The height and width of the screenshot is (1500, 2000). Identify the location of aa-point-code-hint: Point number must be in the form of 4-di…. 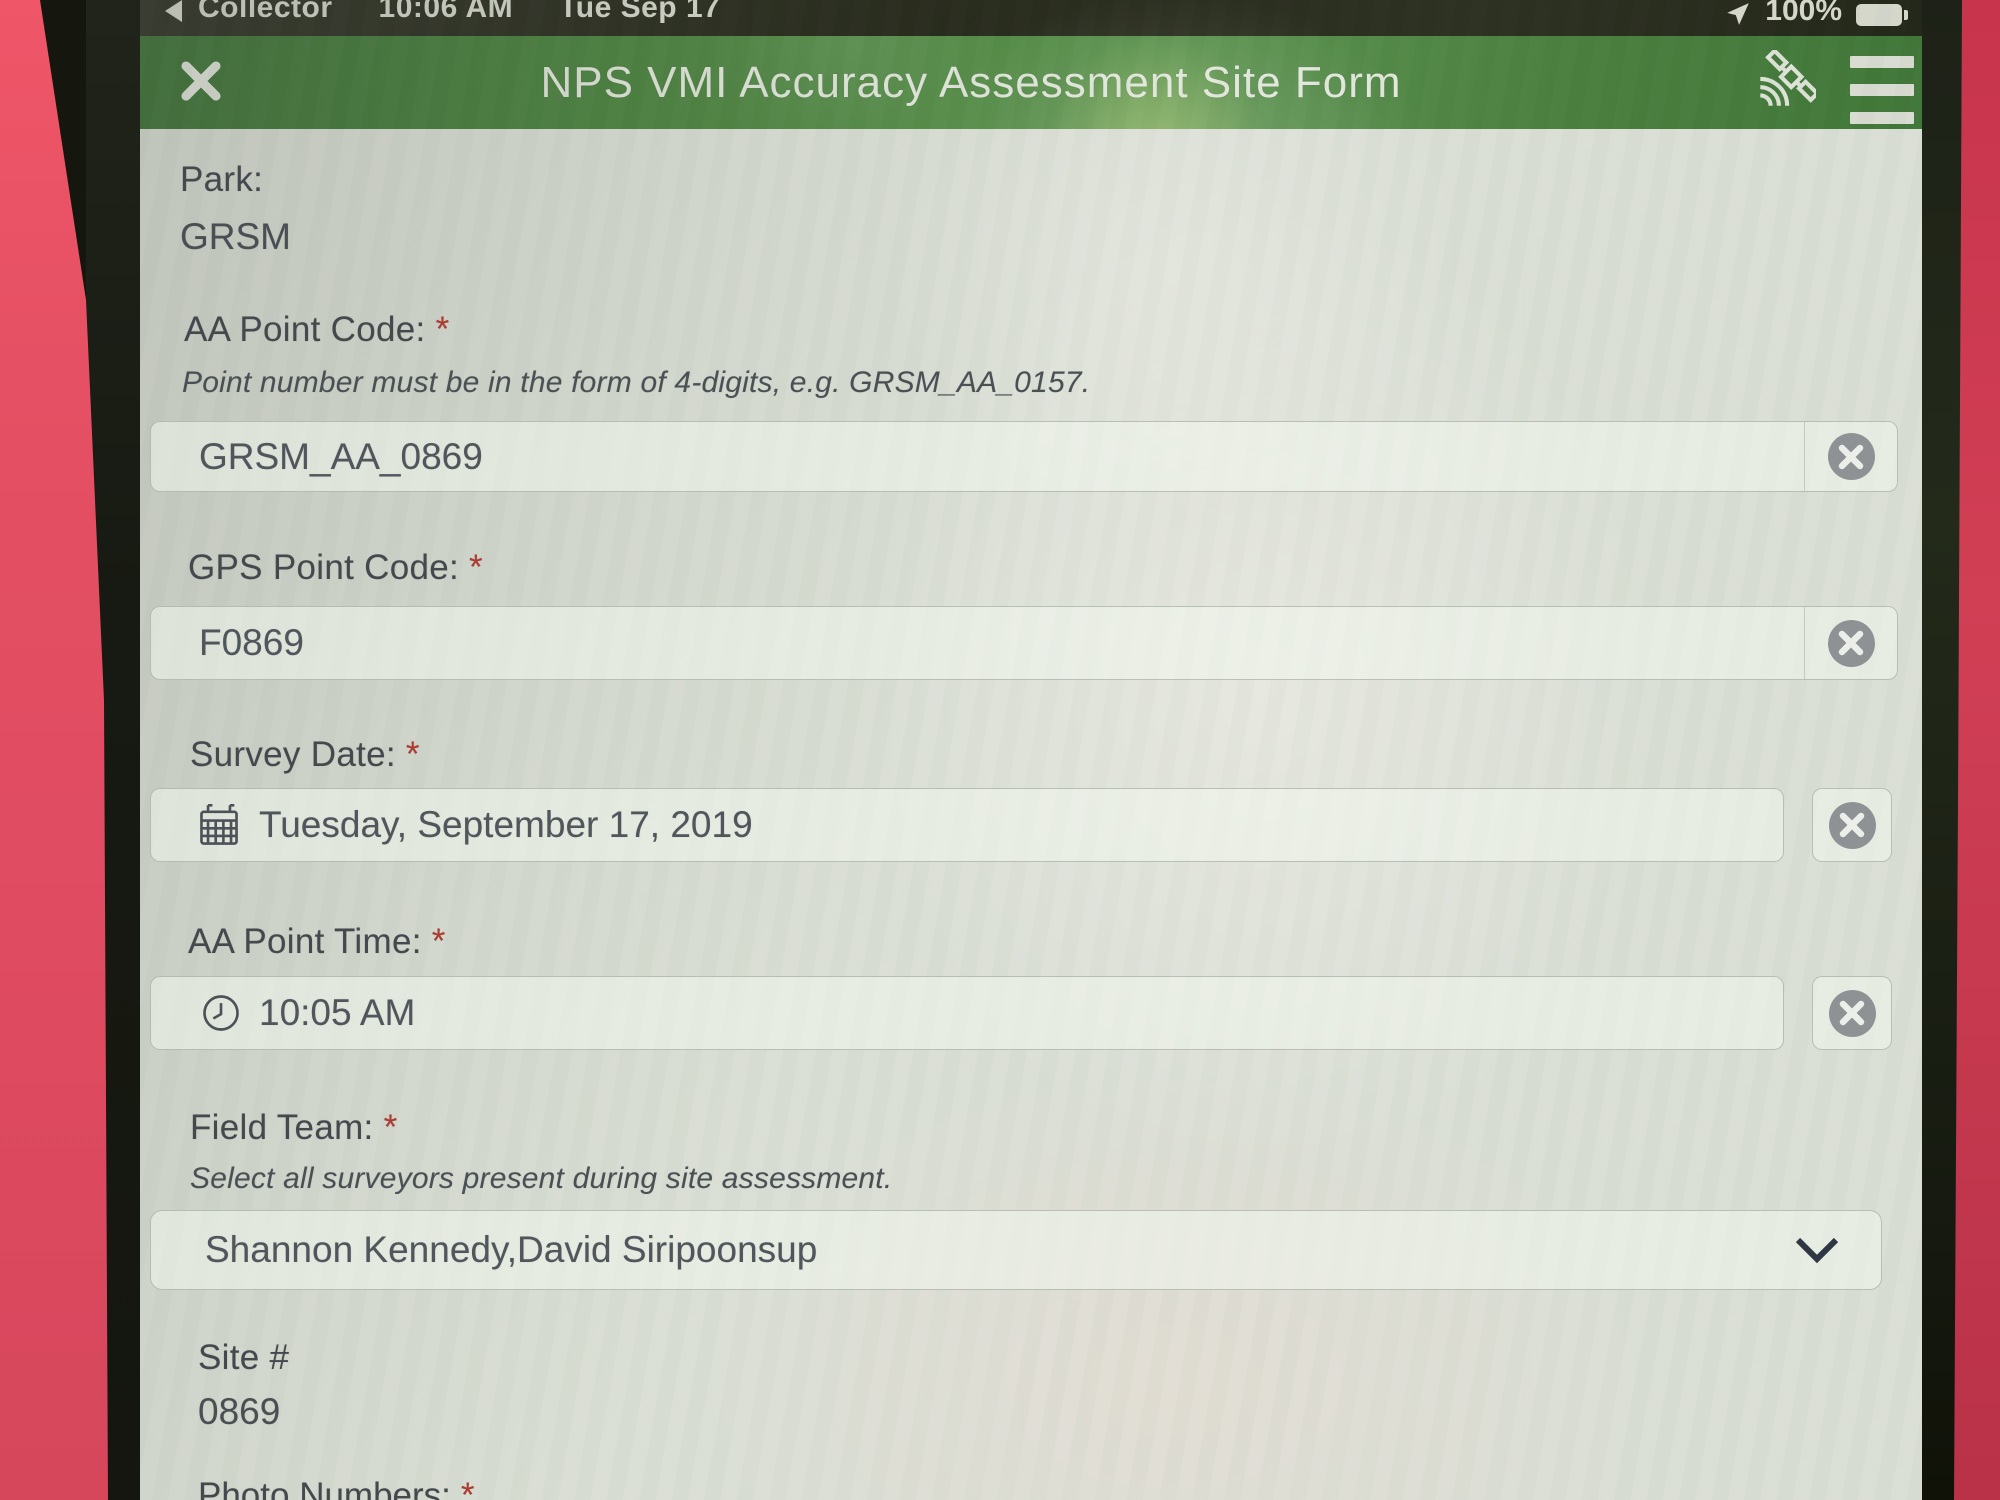
(636, 382).